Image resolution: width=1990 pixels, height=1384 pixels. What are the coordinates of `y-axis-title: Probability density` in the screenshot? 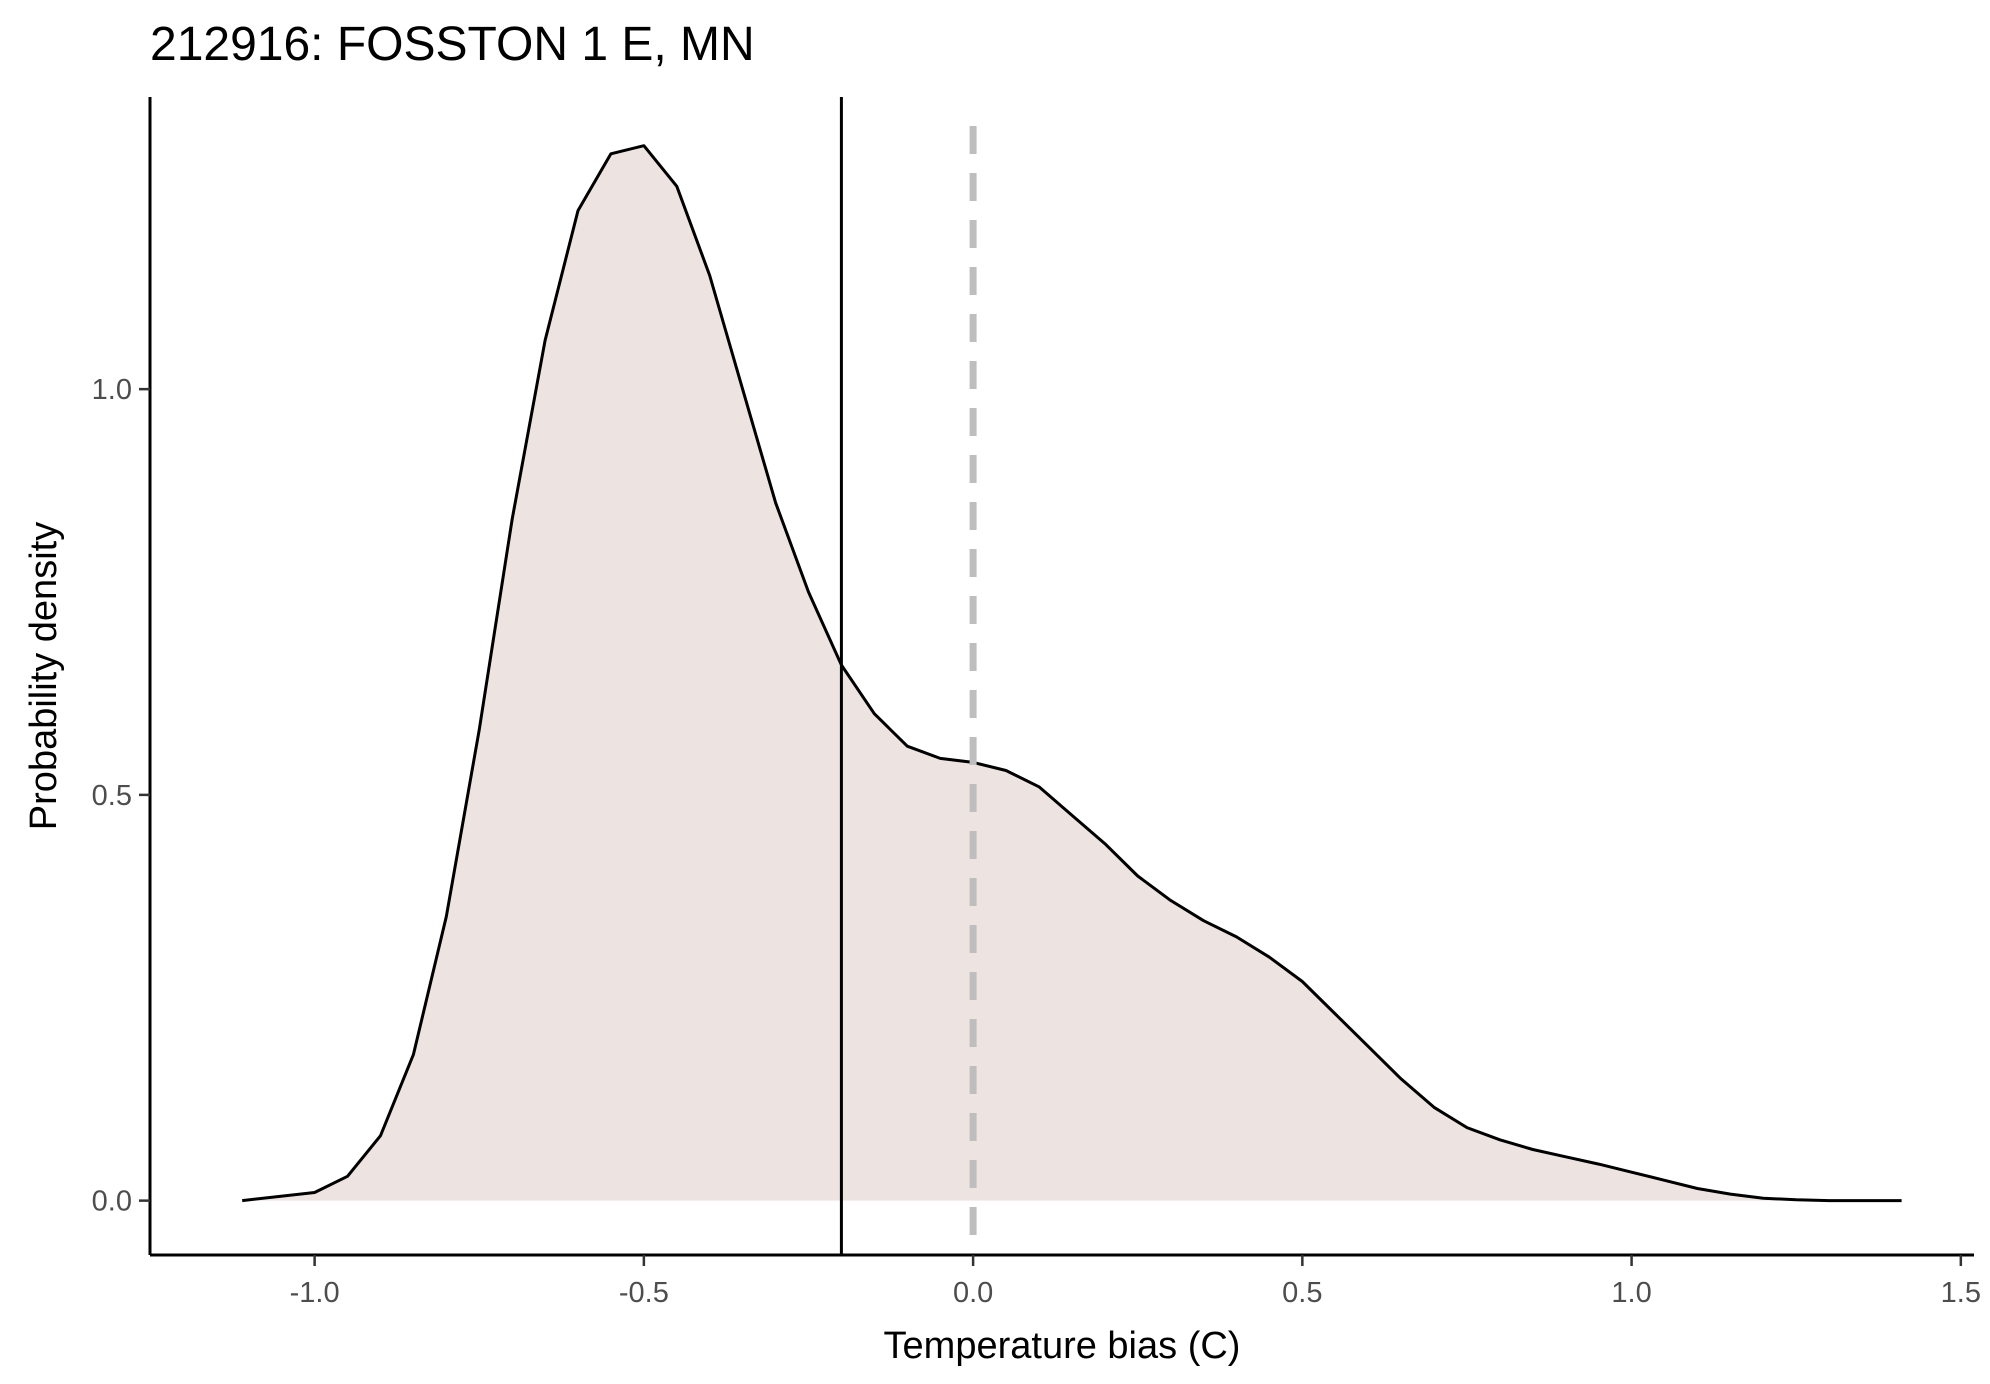 It's located at (44, 676).